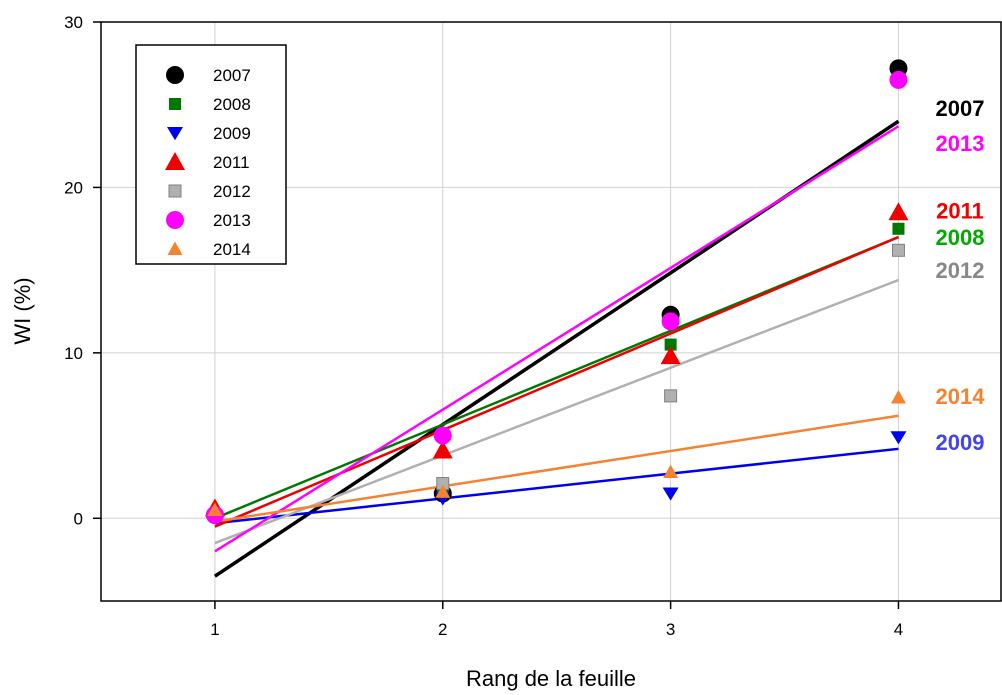 The height and width of the screenshot is (695, 1002). What do you see at coordinates (960, 143) in the screenshot?
I see `series-label-2013: 2013` at bounding box center [960, 143].